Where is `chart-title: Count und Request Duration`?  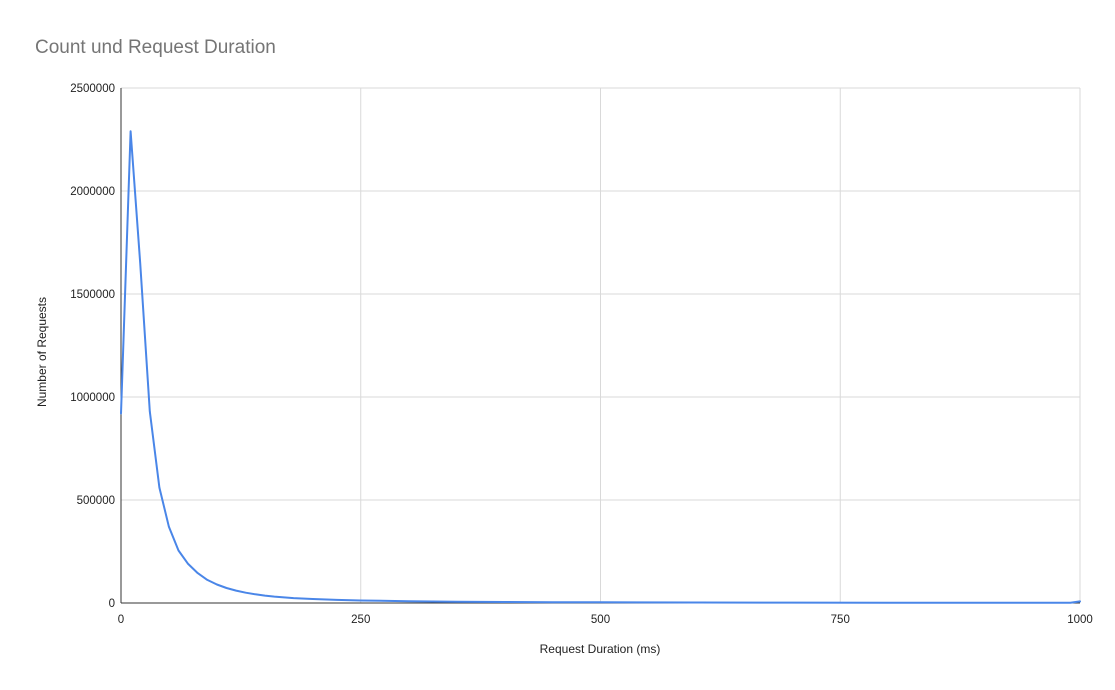 chart-title: Count und Request Duration is located at coordinates (155, 47).